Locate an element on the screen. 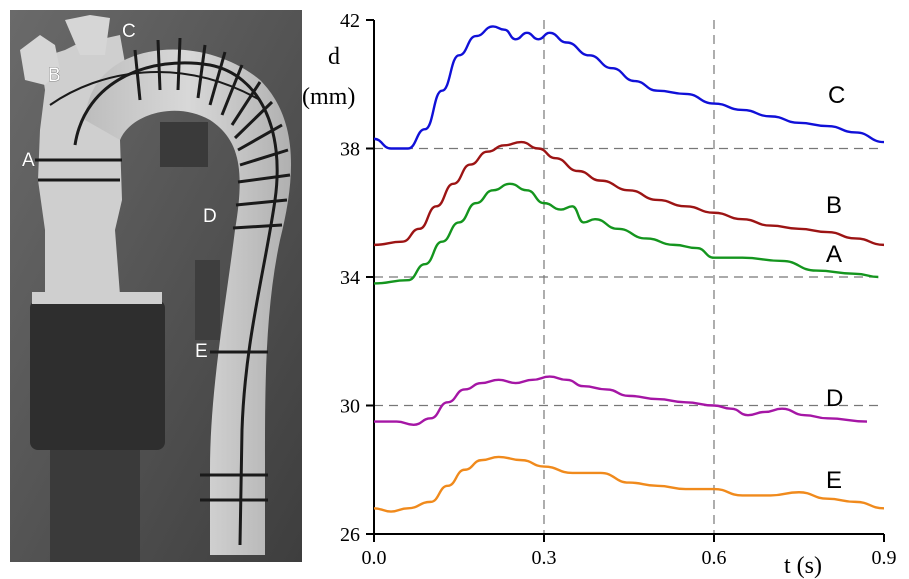 Image resolution: width=909 pixels, height=579 pixels. series-line-b is located at coordinates (629, 193).